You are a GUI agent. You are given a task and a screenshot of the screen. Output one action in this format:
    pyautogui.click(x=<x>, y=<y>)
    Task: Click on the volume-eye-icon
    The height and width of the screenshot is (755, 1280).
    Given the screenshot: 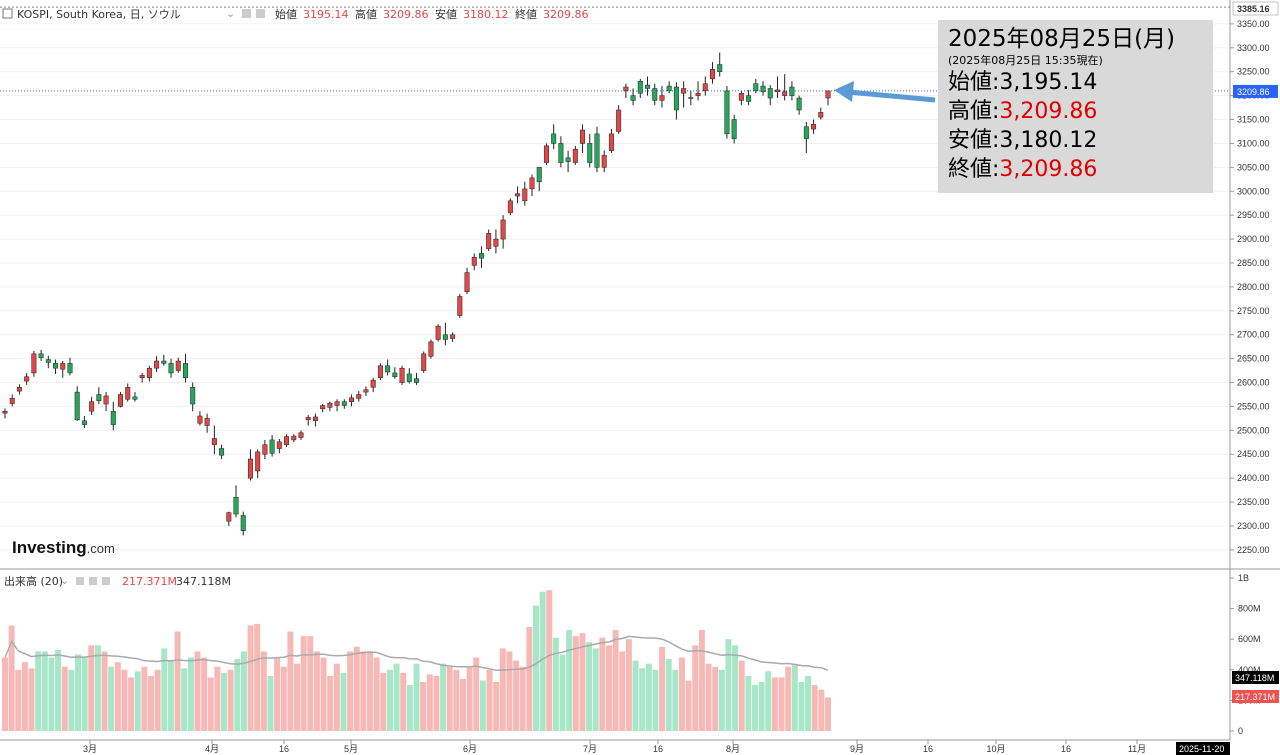 What is the action you would take?
    pyautogui.click(x=93, y=581)
    